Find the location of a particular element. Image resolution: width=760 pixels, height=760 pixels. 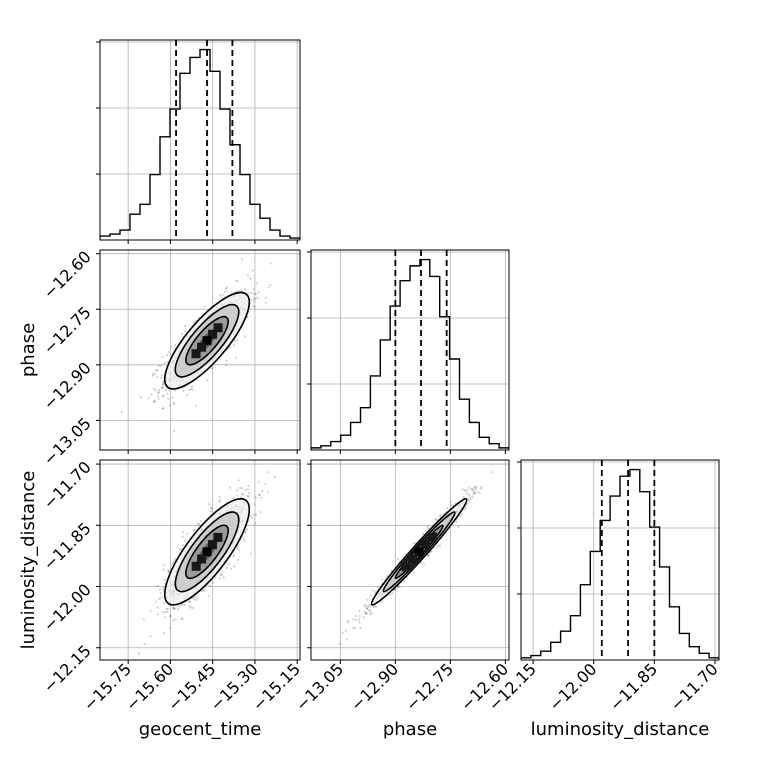

panel-frame is located at coordinates (620, 560).